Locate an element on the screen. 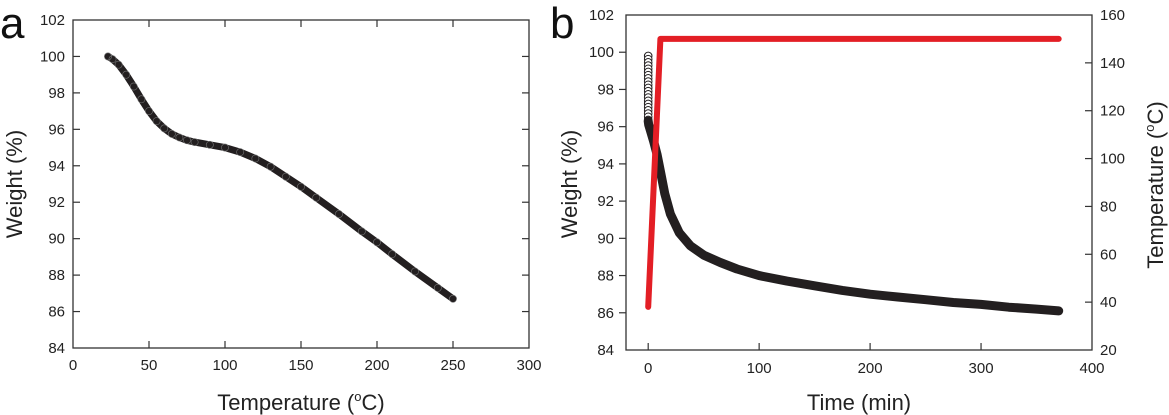 This screenshot has height=415, width=1169. panel-b-x-ticks: 0 100 200 300 400 is located at coordinates (874, 360).